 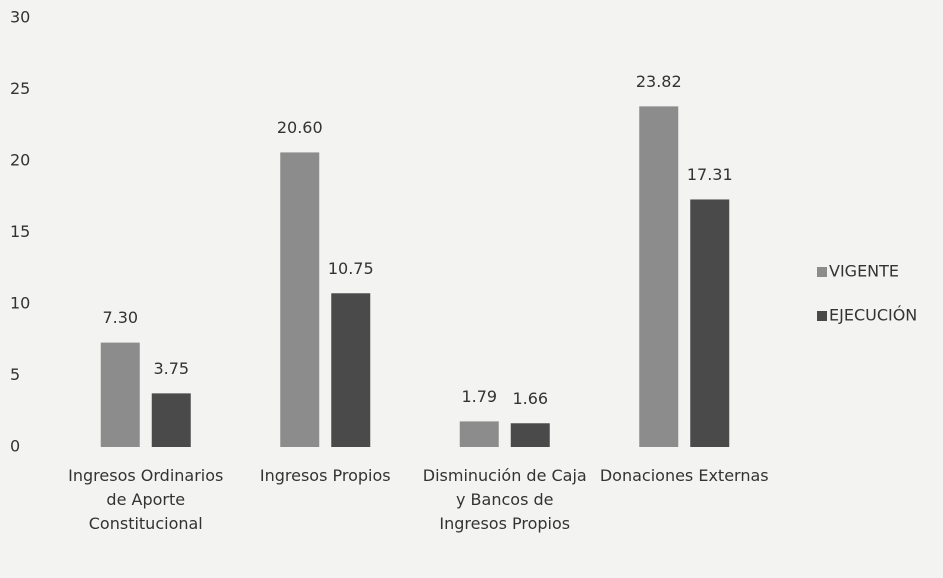 I want to click on y-tick-label: 30, so click(x=20, y=17).